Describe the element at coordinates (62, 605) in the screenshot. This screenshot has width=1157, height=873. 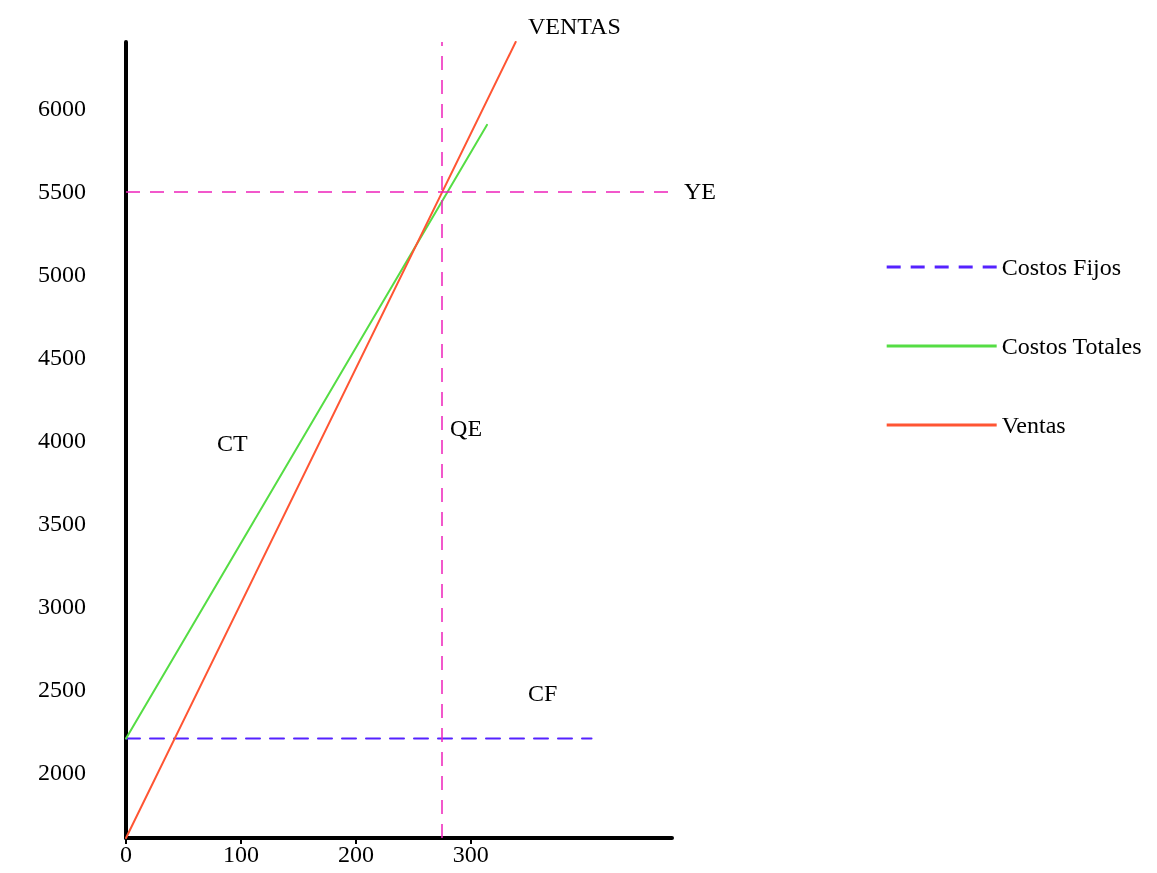
I see `y-tick-label: 3000` at that location.